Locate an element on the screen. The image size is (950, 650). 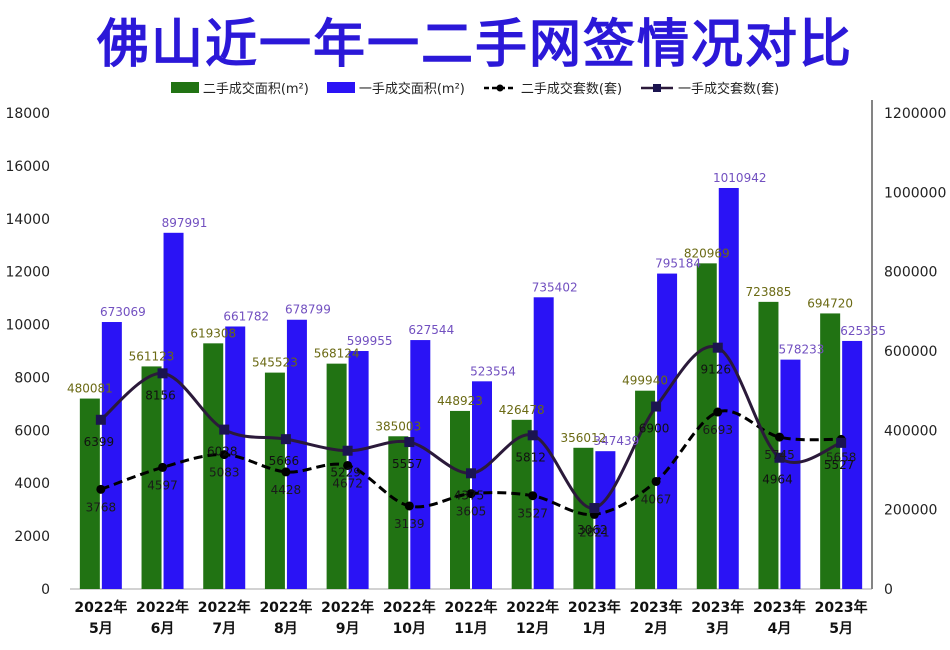
x-tick-label-month: 11月 is located at coordinates (470, 629).